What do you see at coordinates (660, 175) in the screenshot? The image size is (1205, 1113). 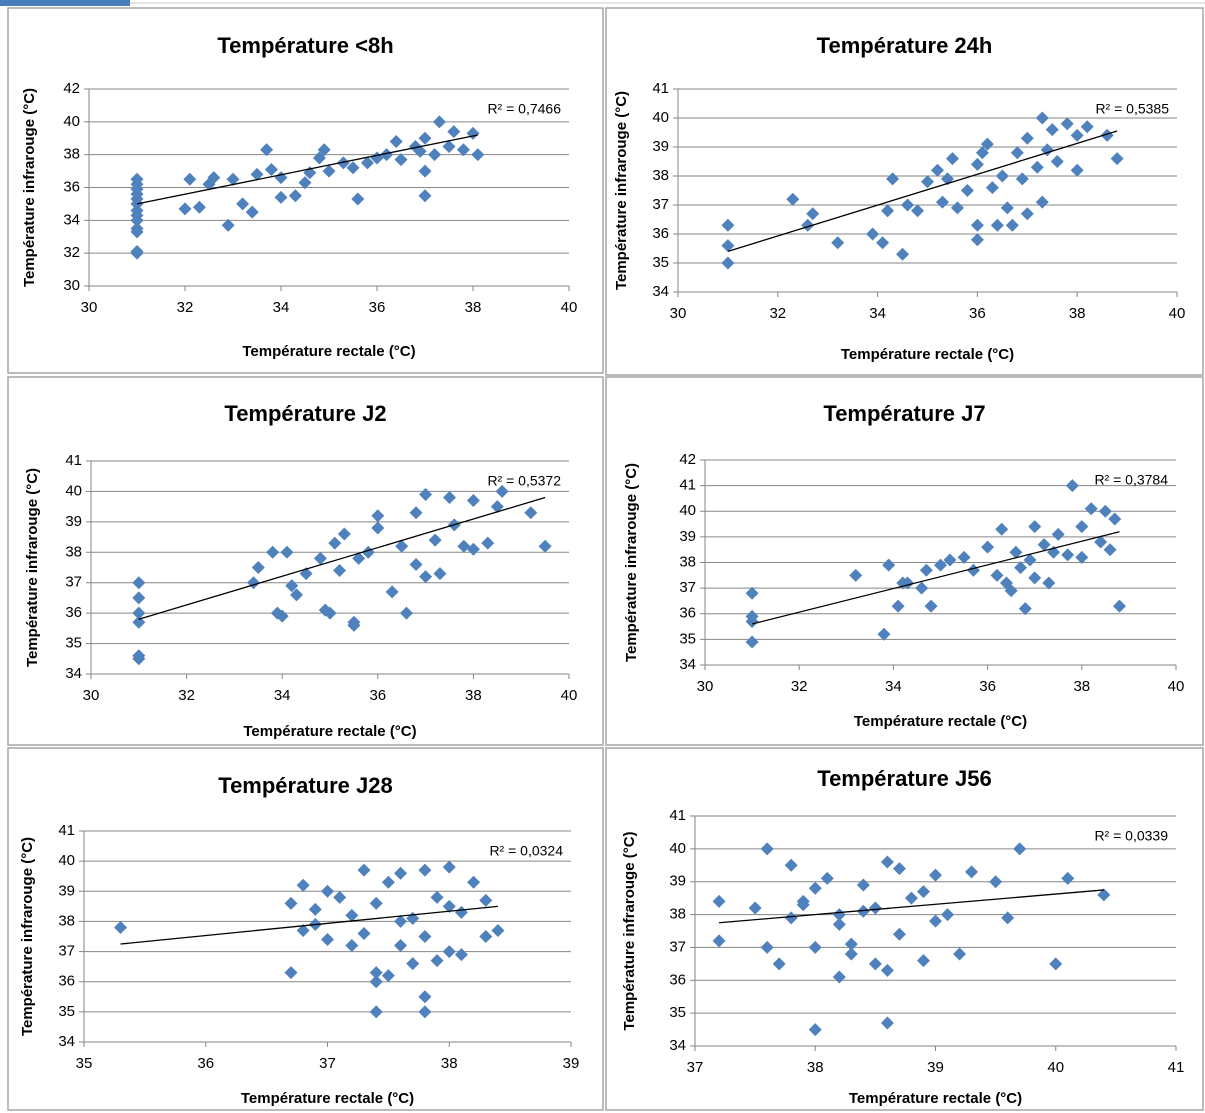 I see `y-tick-label: 38` at bounding box center [660, 175].